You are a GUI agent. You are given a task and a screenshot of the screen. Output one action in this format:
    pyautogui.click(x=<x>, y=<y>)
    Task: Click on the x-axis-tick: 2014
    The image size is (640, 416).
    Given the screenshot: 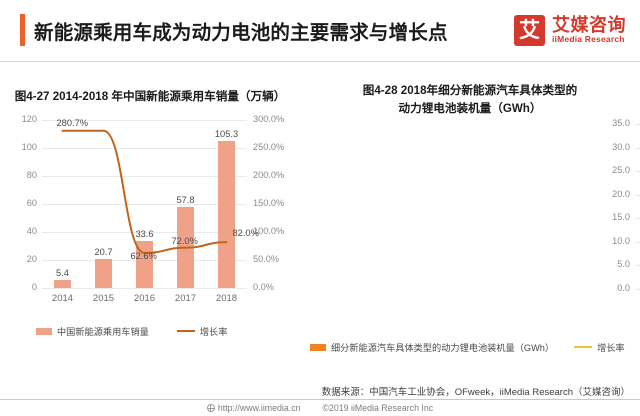 What is the action you would take?
    pyautogui.click(x=62, y=298)
    